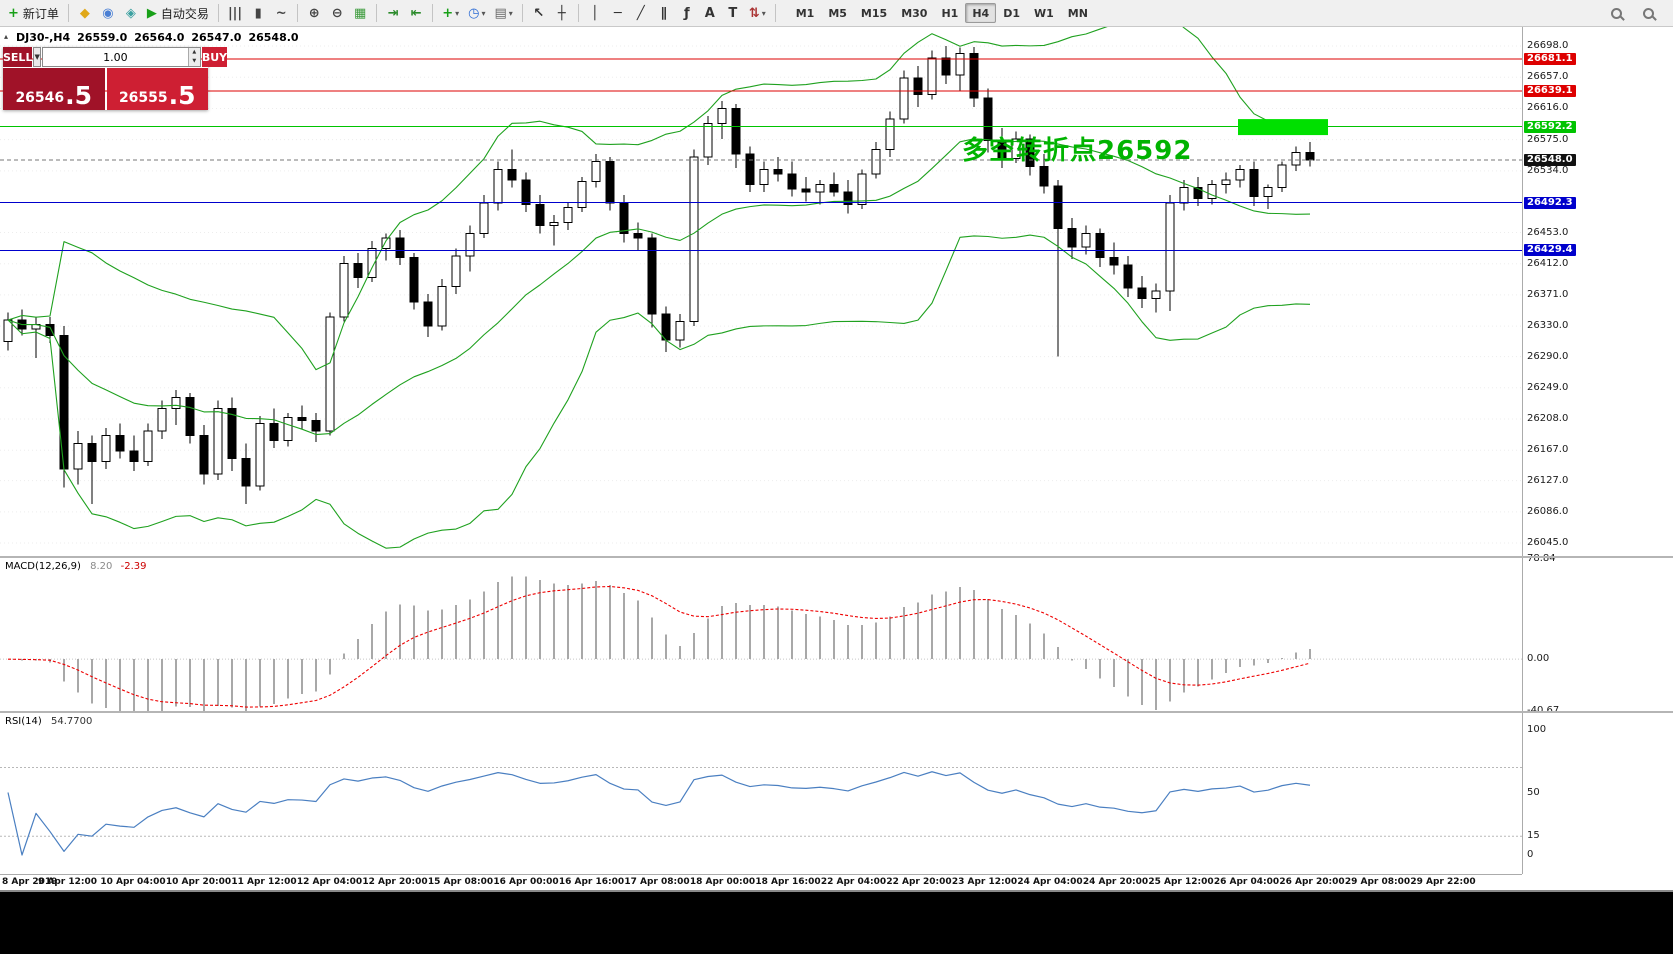 The image size is (1673, 954). Describe the element at coordinates (1533, 836) in the screenshot. I see `price-tick: 15` at that location.